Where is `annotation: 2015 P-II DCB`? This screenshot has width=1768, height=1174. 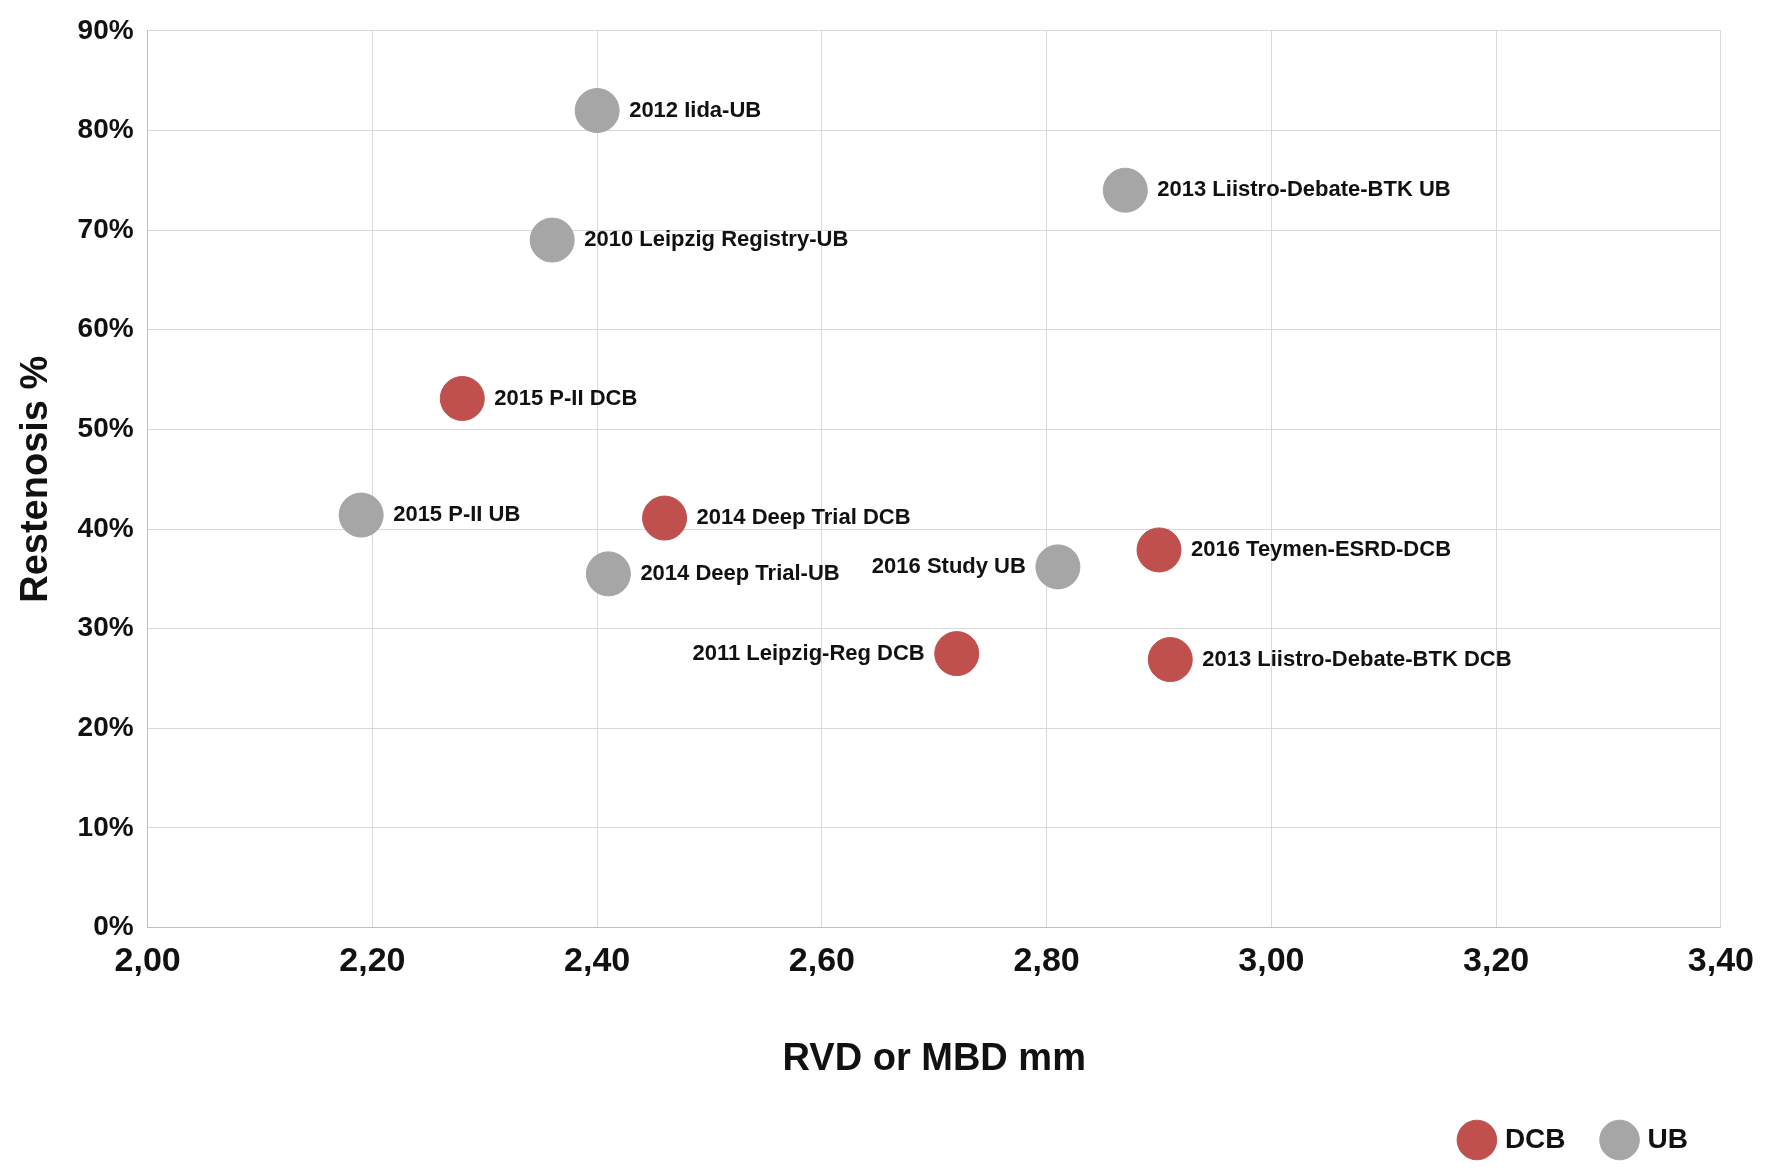 annotation: 2015 P-II DCB is located at coordinates (566, 397).